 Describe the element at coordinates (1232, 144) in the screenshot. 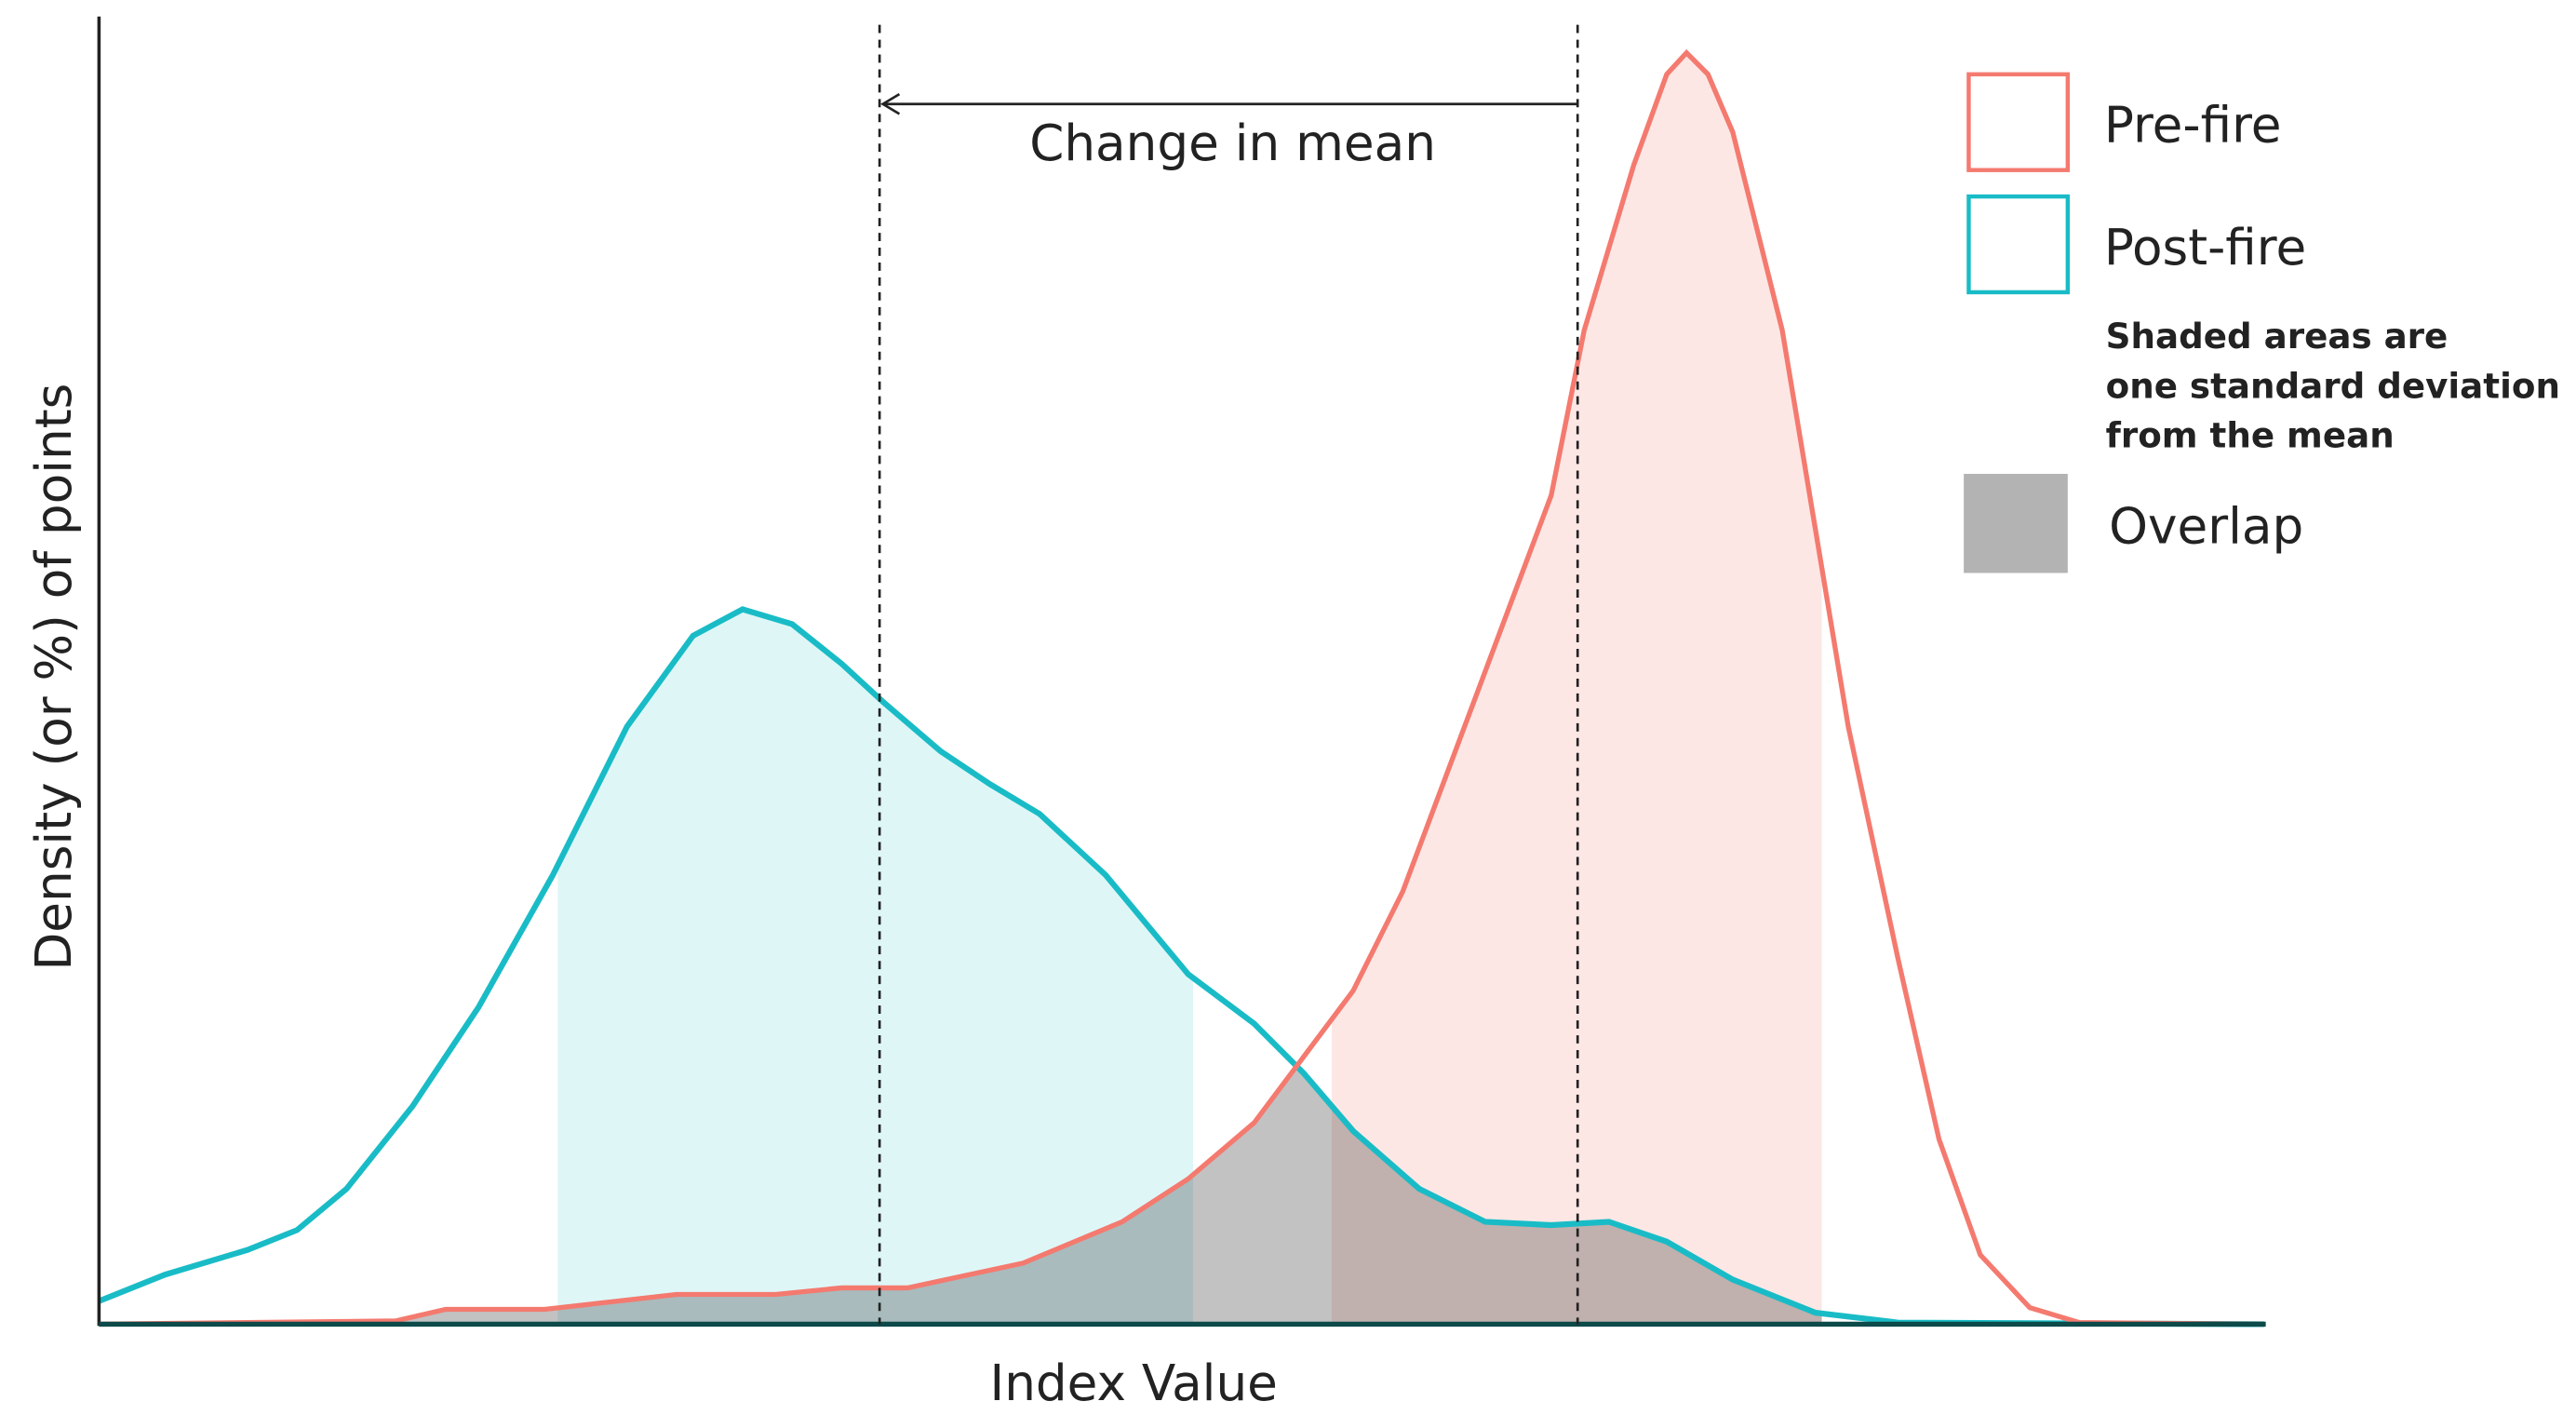

I see `annotation: Change in mean` at that location.